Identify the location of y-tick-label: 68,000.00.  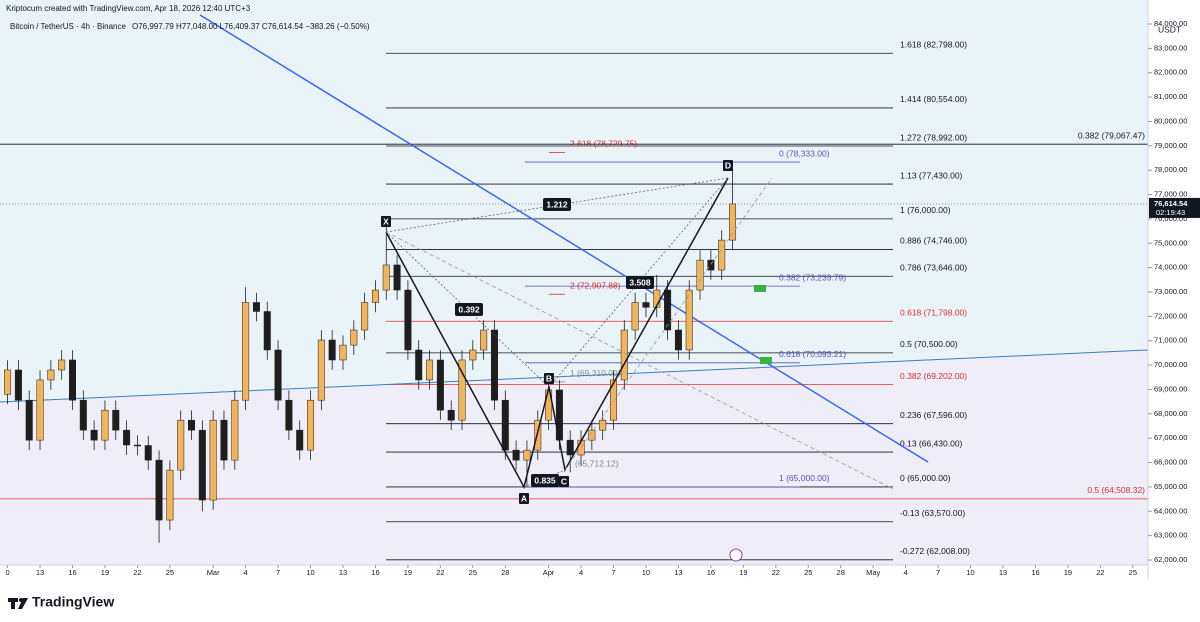
(1170, 413).